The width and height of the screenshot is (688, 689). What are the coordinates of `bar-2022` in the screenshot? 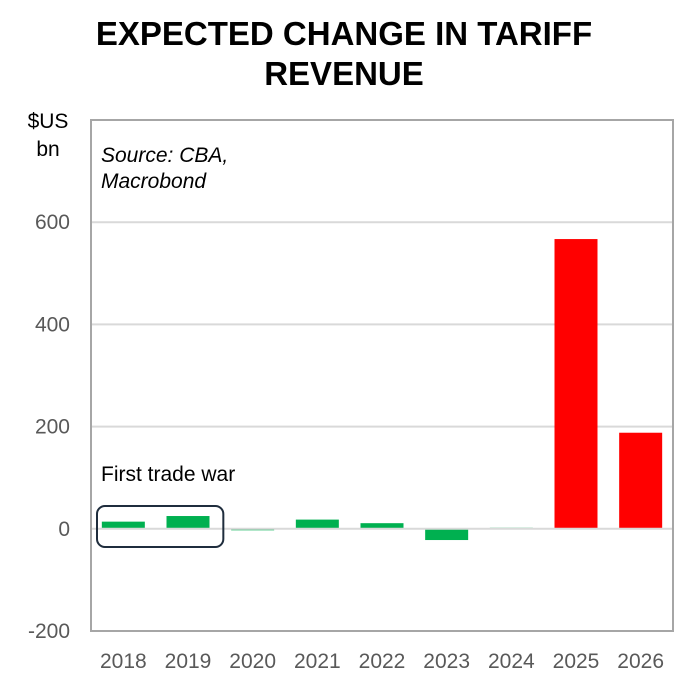 It's located at (382, 526).